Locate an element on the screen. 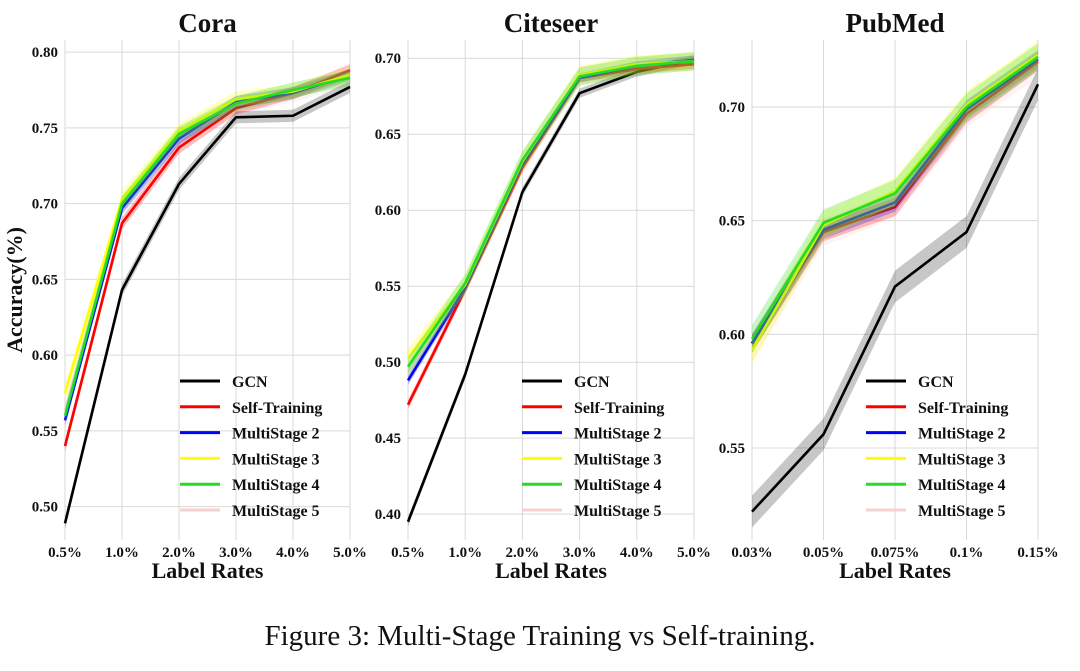 The height and width of the screenshot is (671, 1080). y-tick-label: 0.45 is located at coordinates (388, 439).